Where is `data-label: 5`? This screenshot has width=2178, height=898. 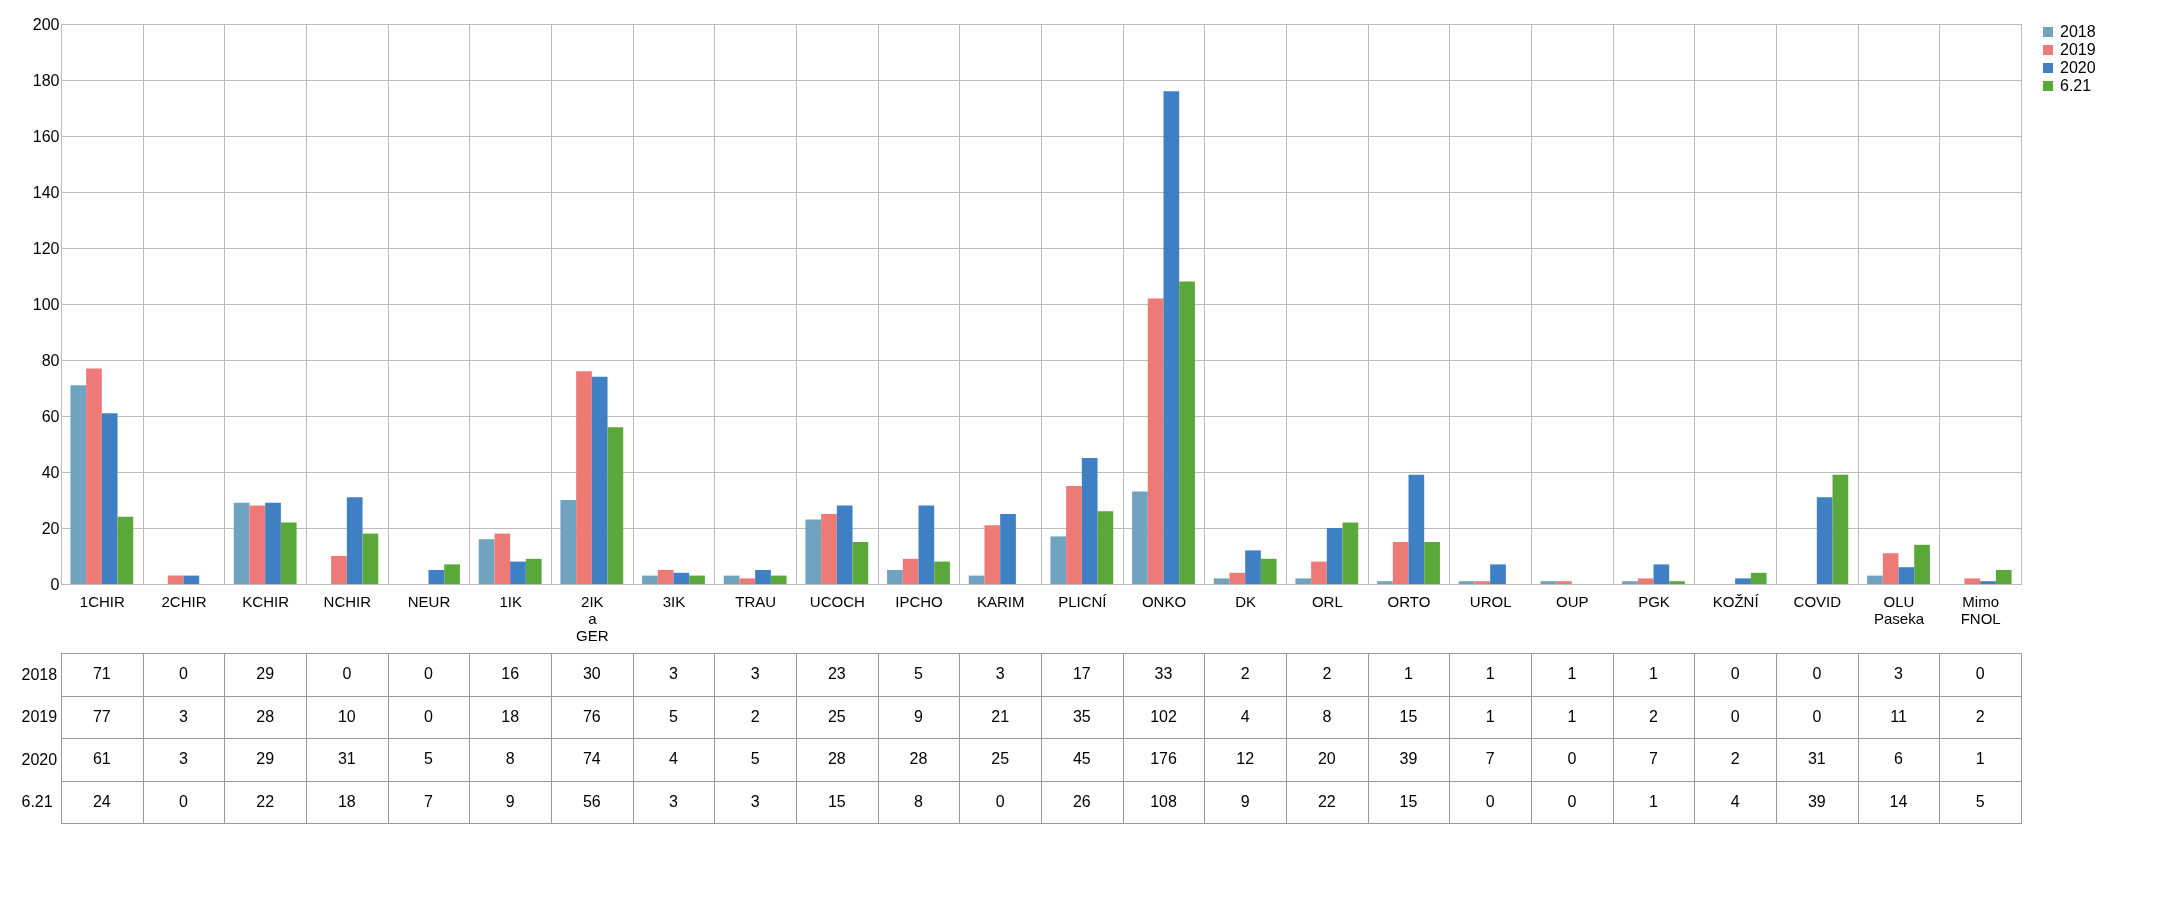 data-label: 5 is located at coordinates (1980, 801).